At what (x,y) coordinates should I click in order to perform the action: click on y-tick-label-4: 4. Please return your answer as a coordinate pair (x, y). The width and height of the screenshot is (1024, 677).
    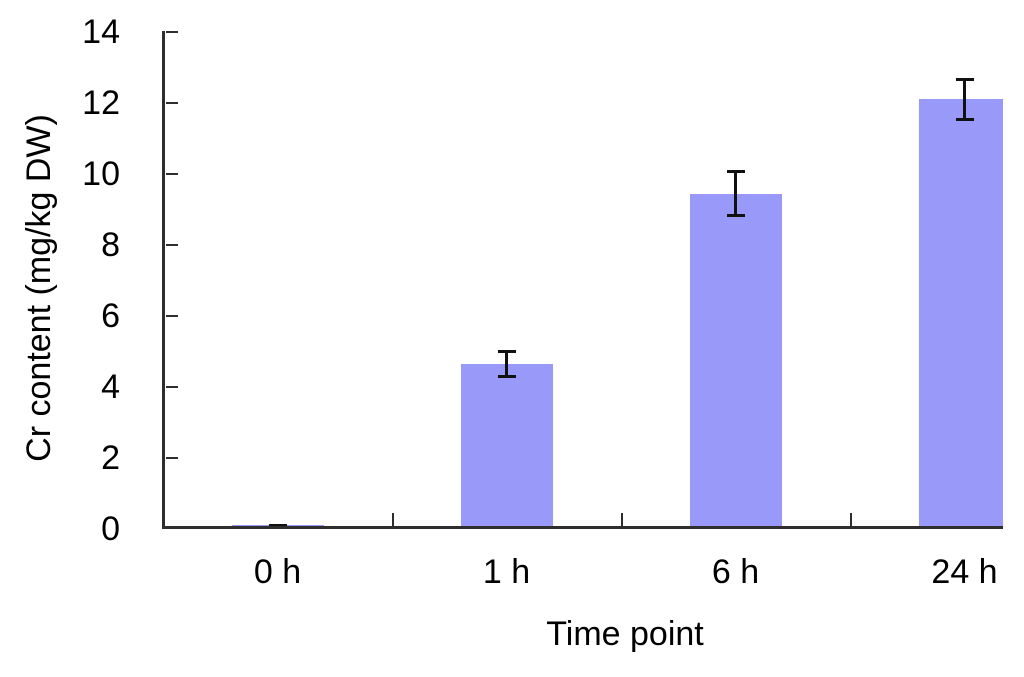
    Looking at the image, I should click on (110, 387).